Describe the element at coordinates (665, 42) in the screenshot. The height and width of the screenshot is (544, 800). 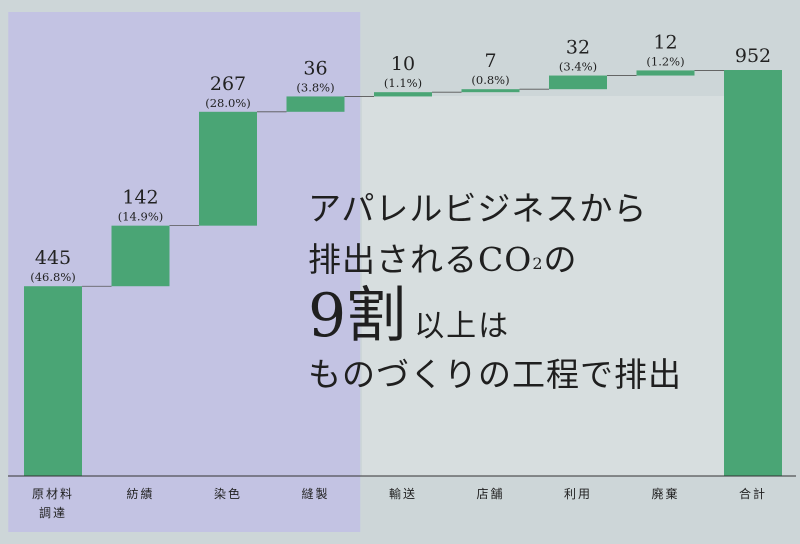
I see `value-label: 12` at that location.